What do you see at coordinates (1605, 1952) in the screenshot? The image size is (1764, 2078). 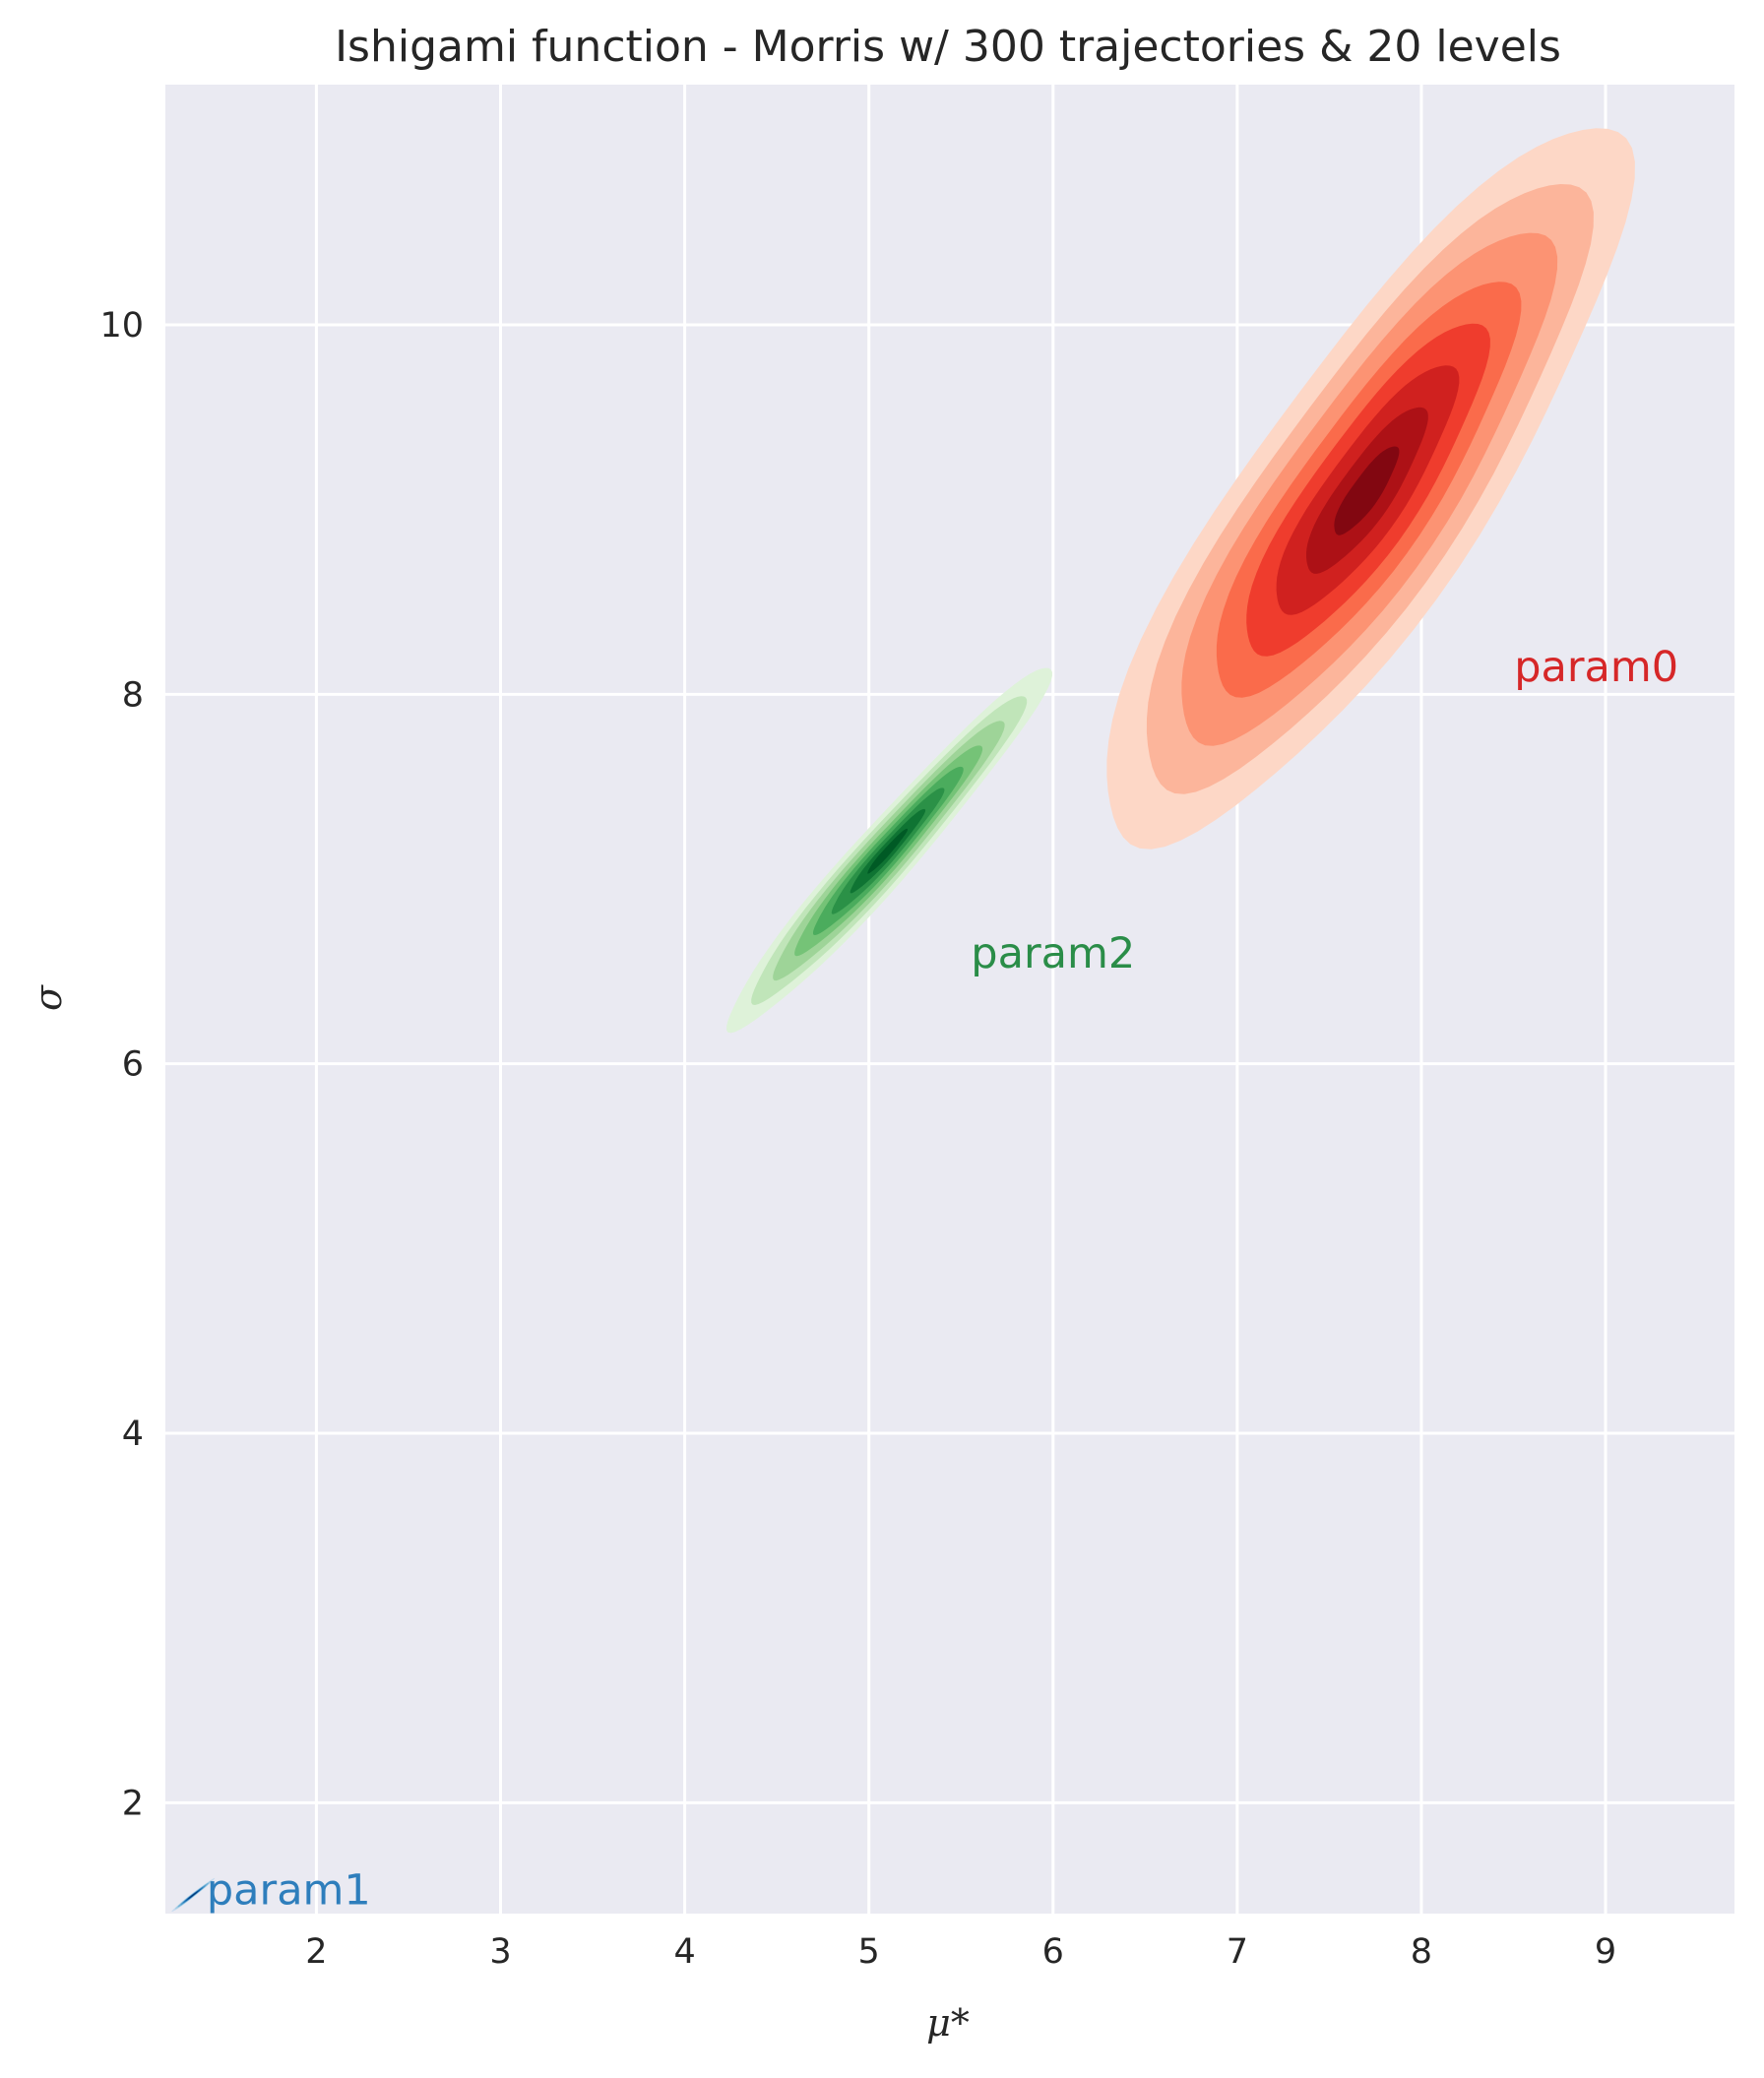 I see `x-tick-label: 9` at bounding box center [1605, 1952].